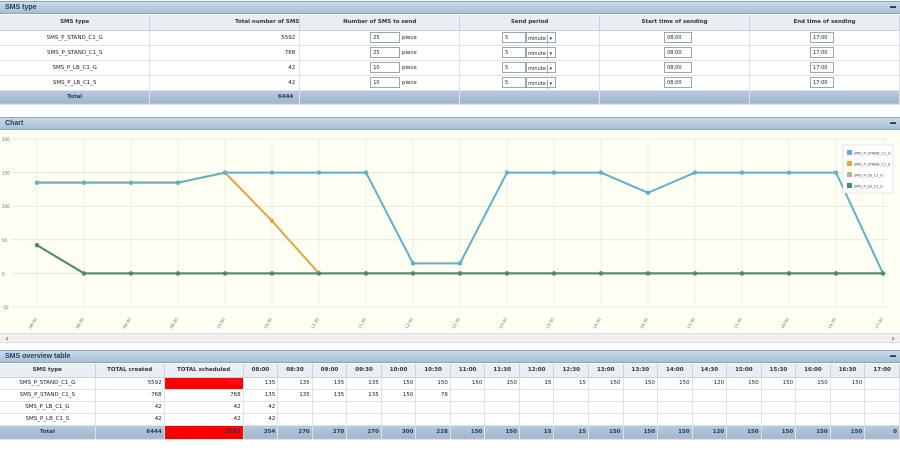 This screenshot has height=450, width=900. Describe the element at coordinates (433, 371) in the screenshot. I see `column-header: 10:30` at that location.